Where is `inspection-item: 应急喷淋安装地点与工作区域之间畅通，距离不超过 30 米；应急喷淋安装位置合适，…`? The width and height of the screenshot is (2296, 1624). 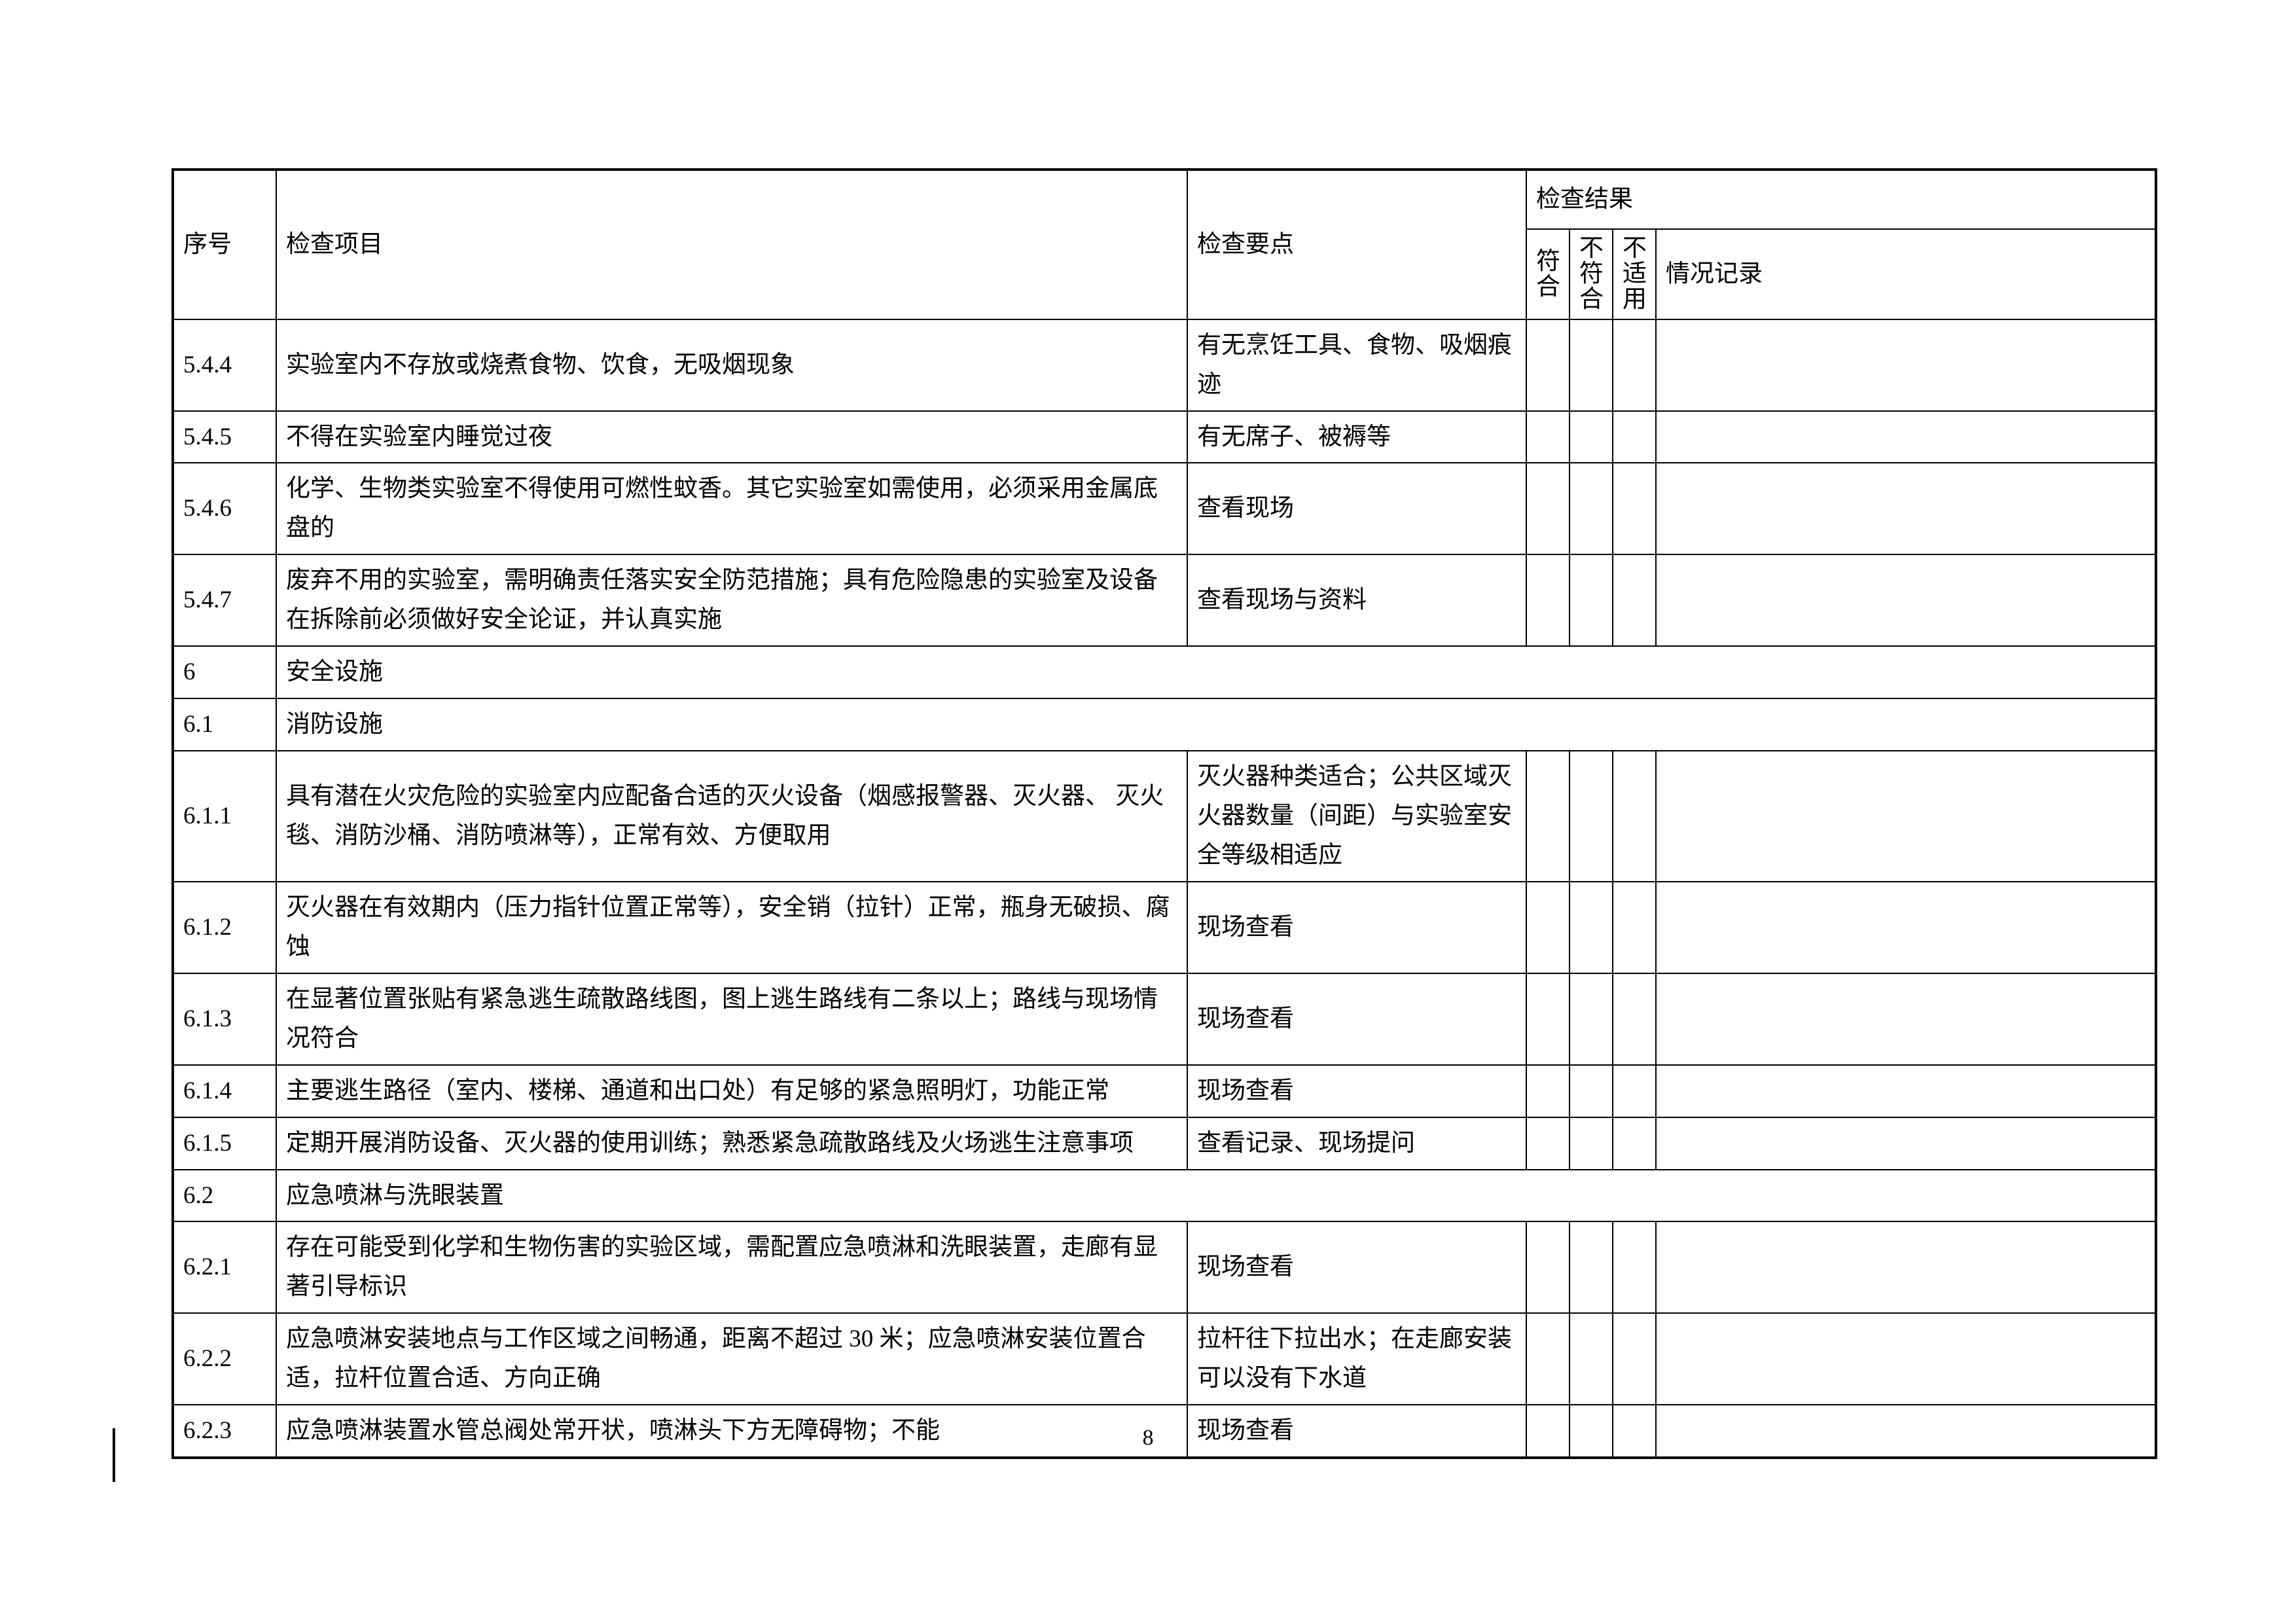
inspection-item: 应急喷淋安装地点与工作区域之间畅通，距离不超过 30 米；应急喷淋安装位置合适，… is located at coordinates (732, 1359).